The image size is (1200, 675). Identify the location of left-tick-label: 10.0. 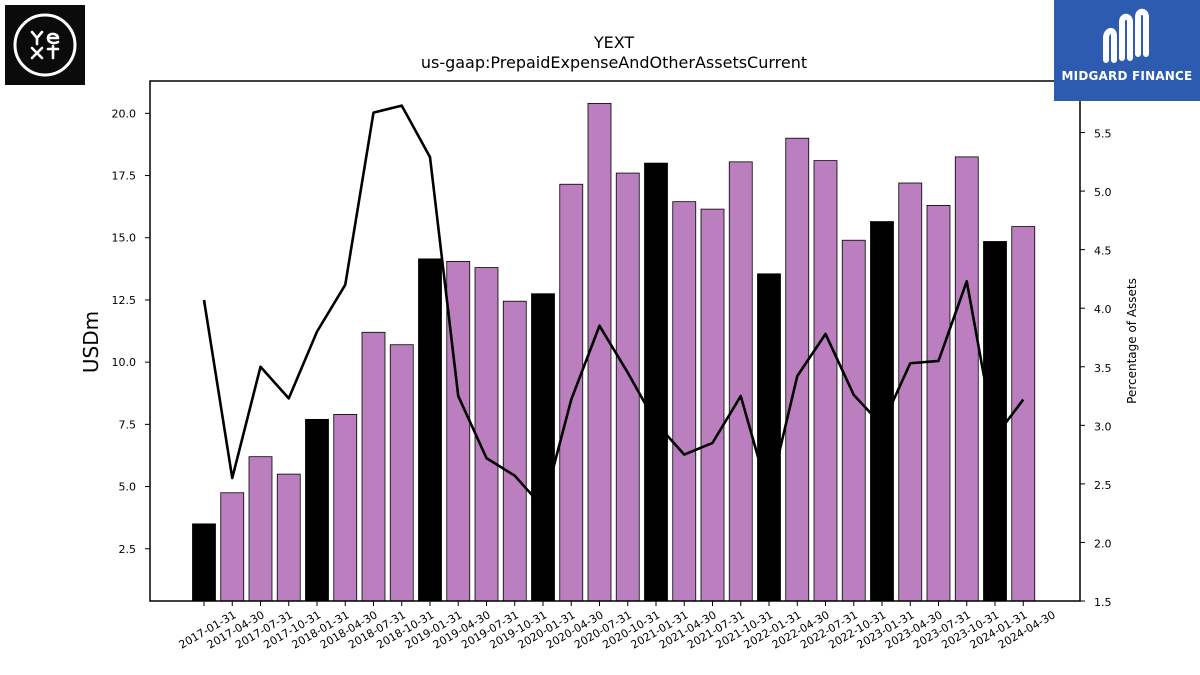
(124, 362).